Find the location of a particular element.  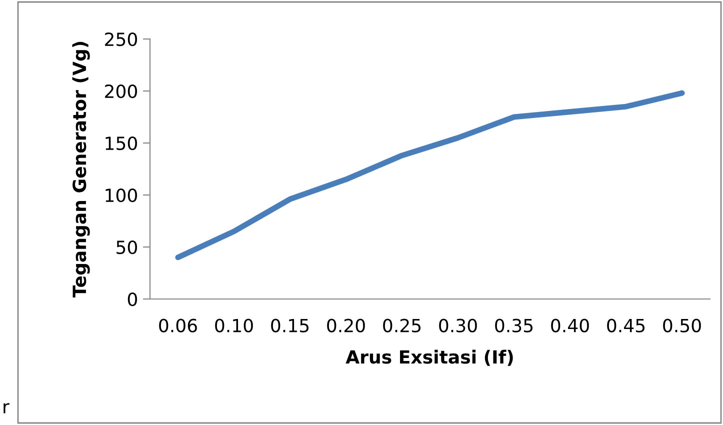

x-tick-label: 0.35 is located at coordinates (514, 325).